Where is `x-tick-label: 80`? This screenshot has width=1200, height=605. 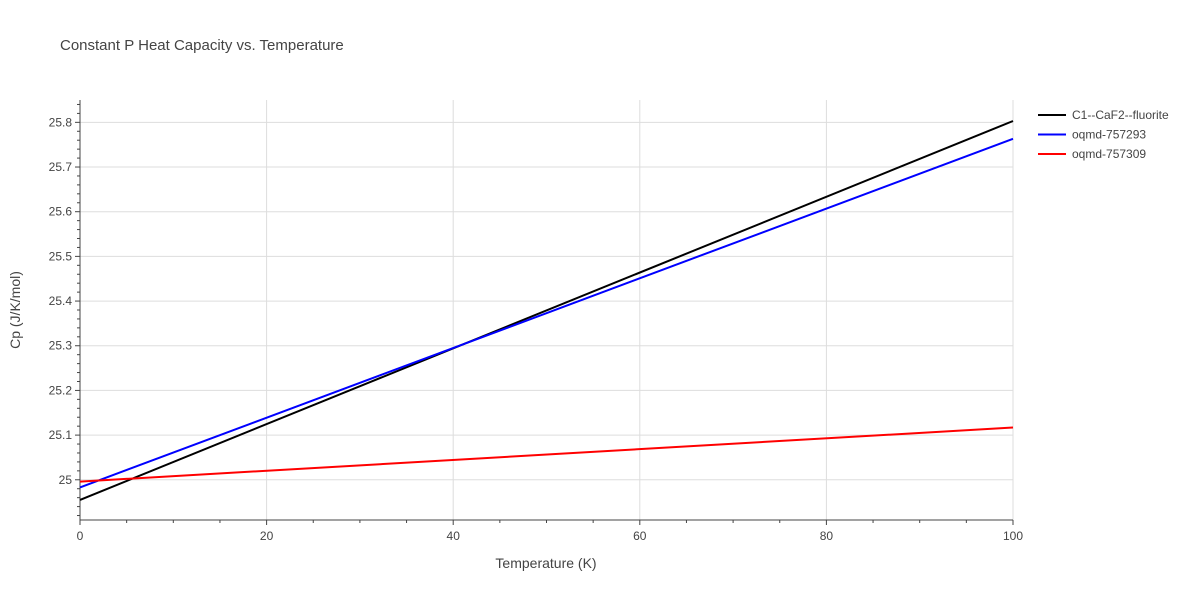
x-tick-label: 80 is located at coordinates (827, 536).